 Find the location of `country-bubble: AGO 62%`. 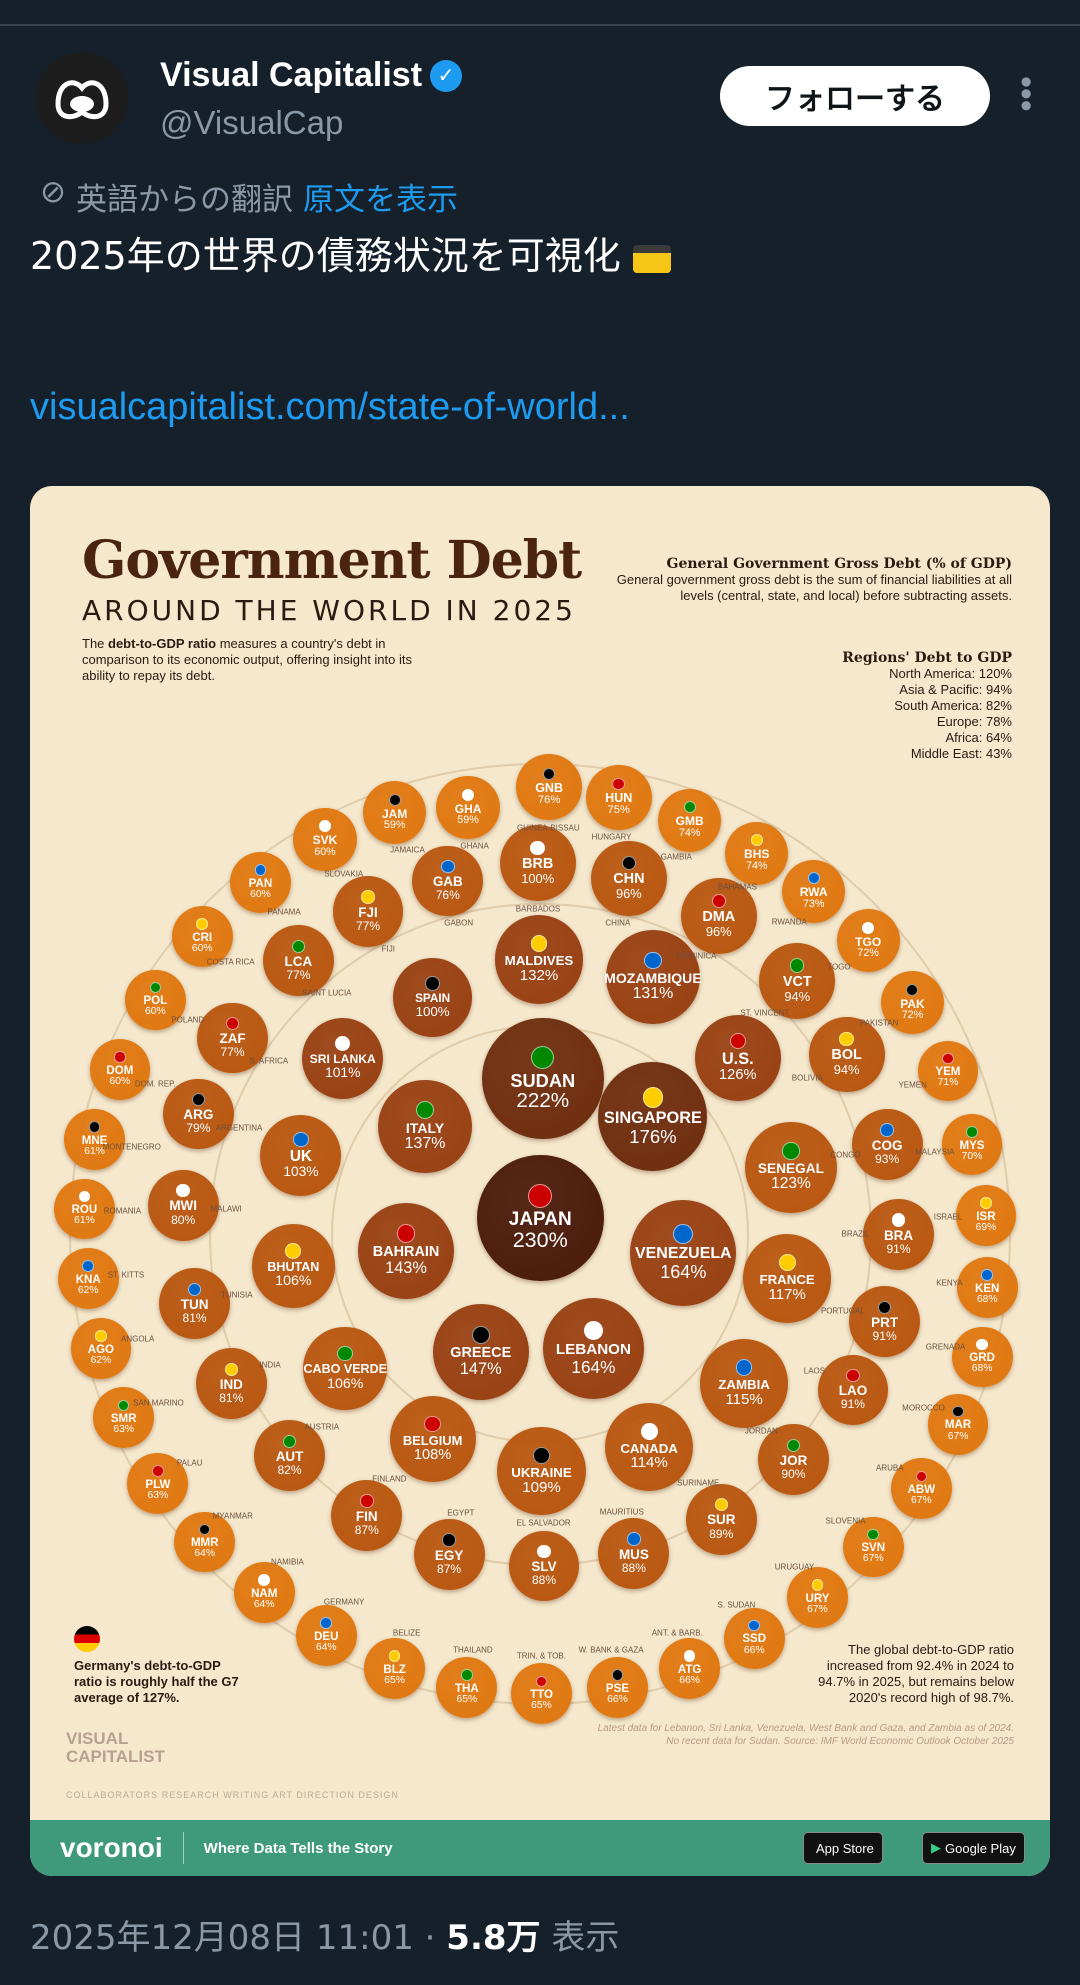

country-bubble: AGO 62% is located at coordinates (101, 1348).